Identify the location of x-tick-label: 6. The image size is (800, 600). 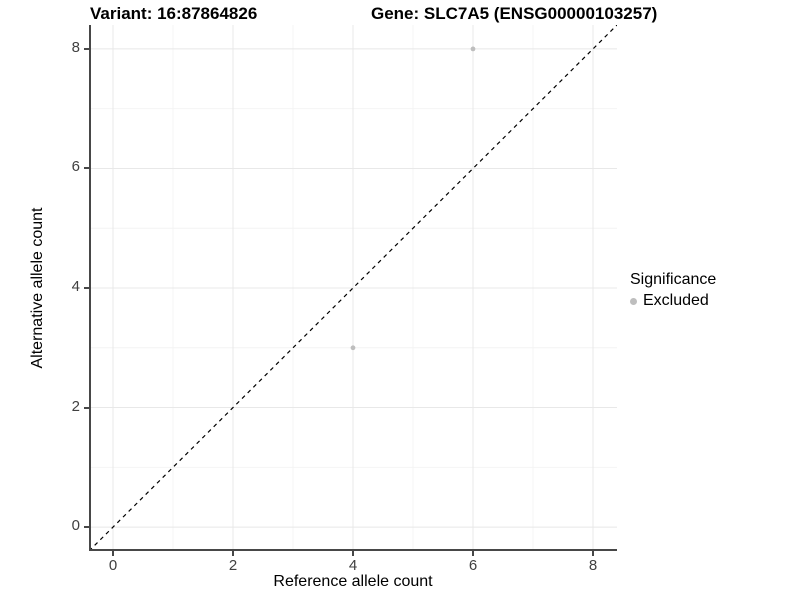
(473, 565).